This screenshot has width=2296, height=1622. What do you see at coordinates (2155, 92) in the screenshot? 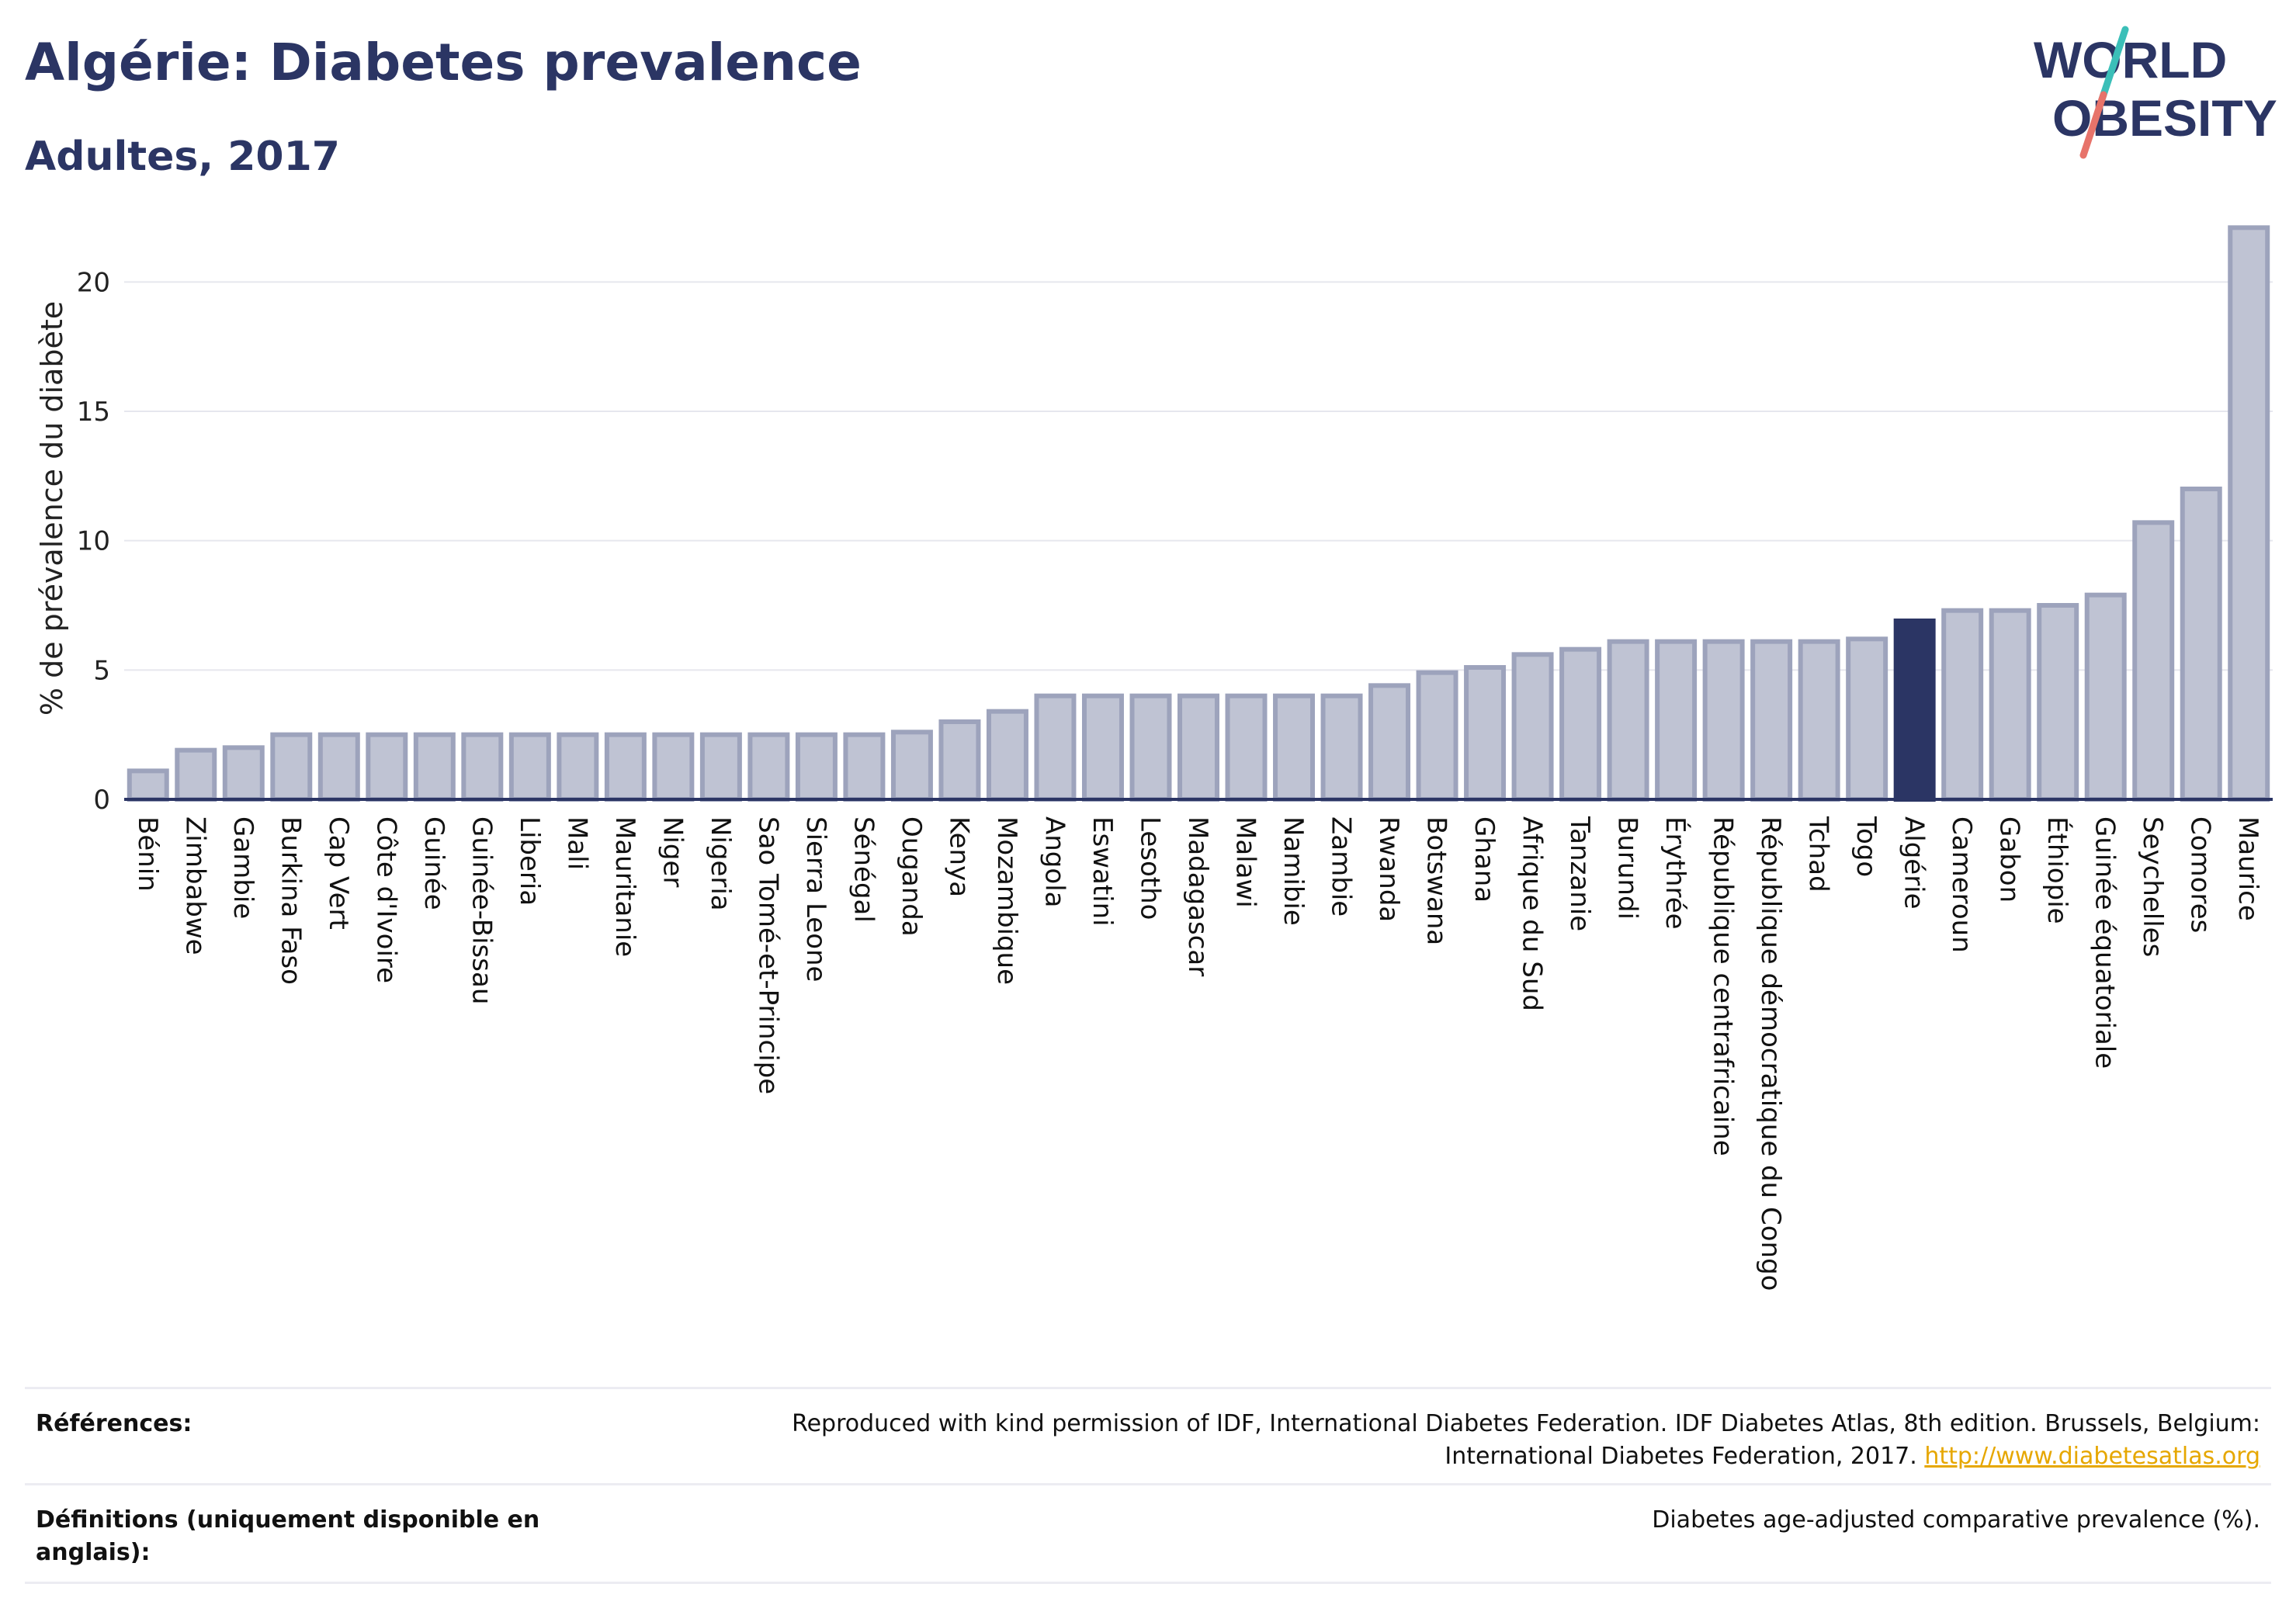
I see `world-obesity-logo: WORLD OBESITY` at bounding box center [2155, 92].